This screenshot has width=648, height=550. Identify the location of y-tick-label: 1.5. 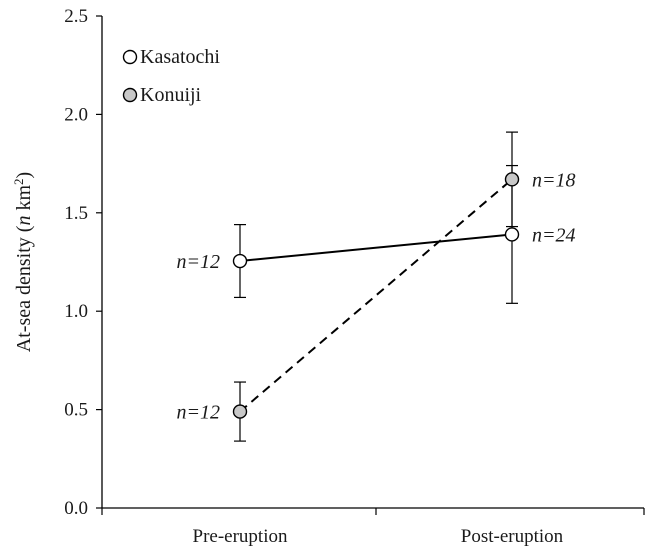
(76, 213).